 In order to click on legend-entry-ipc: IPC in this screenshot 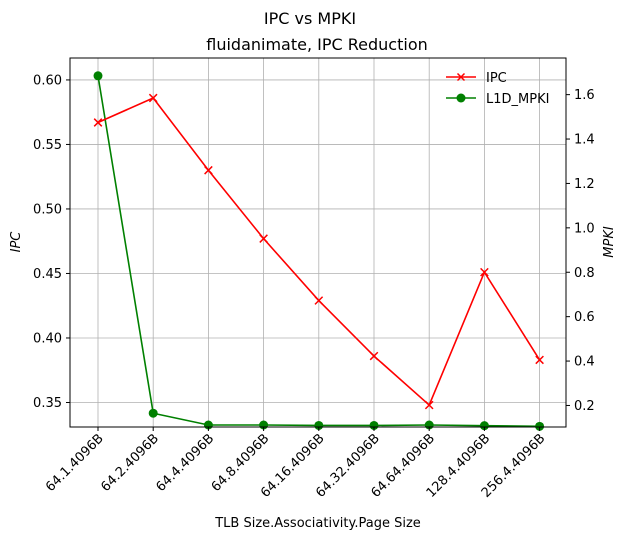, I will do `click(476, 78)`.